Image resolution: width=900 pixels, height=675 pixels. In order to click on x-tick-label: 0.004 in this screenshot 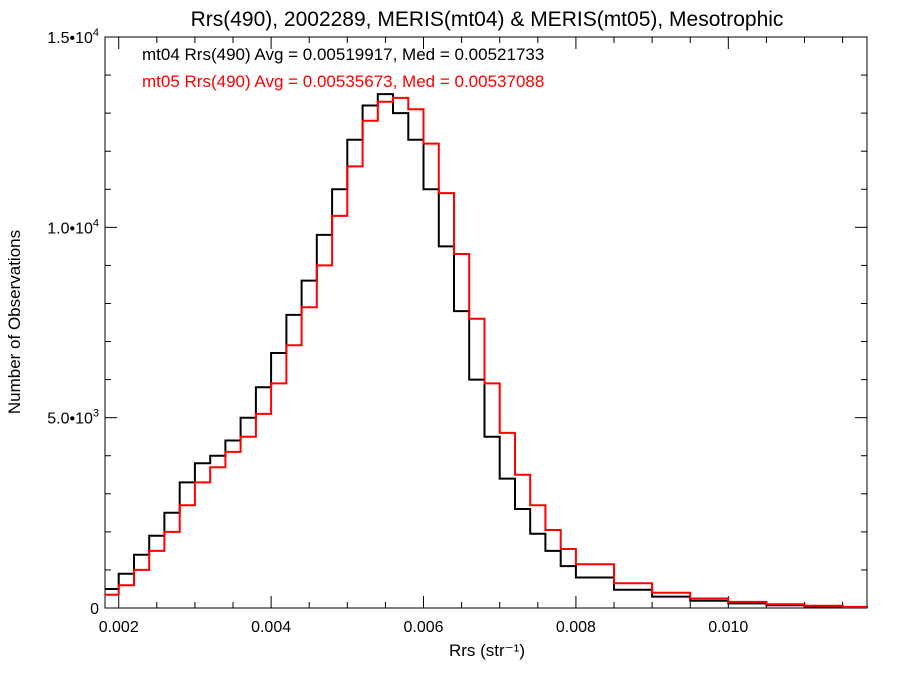, I will do `click(271, 627)`.